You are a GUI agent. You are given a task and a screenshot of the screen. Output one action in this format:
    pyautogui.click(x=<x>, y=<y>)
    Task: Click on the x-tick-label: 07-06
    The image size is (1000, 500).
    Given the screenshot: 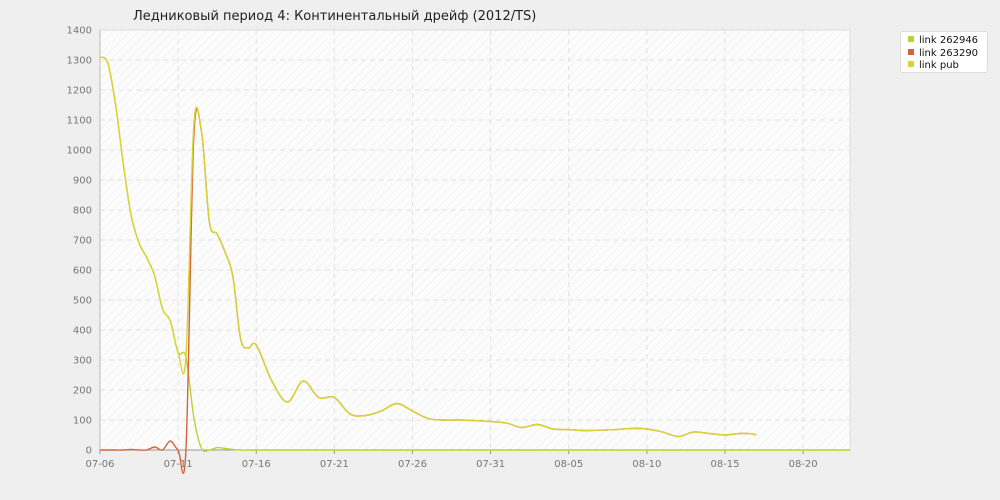 What is the action you would take?
    pyautogui.click(x=99, y=464)
    